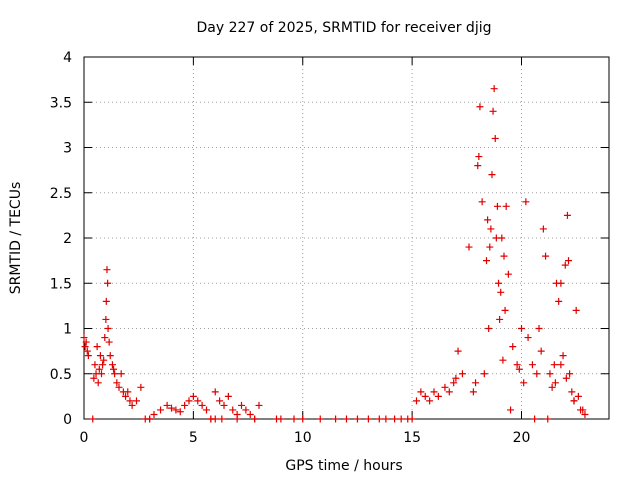 The width and height of the screenshot is (640, 480). I want to click on y-axis-label: SRMTID / TECUs, so click(16, 238).